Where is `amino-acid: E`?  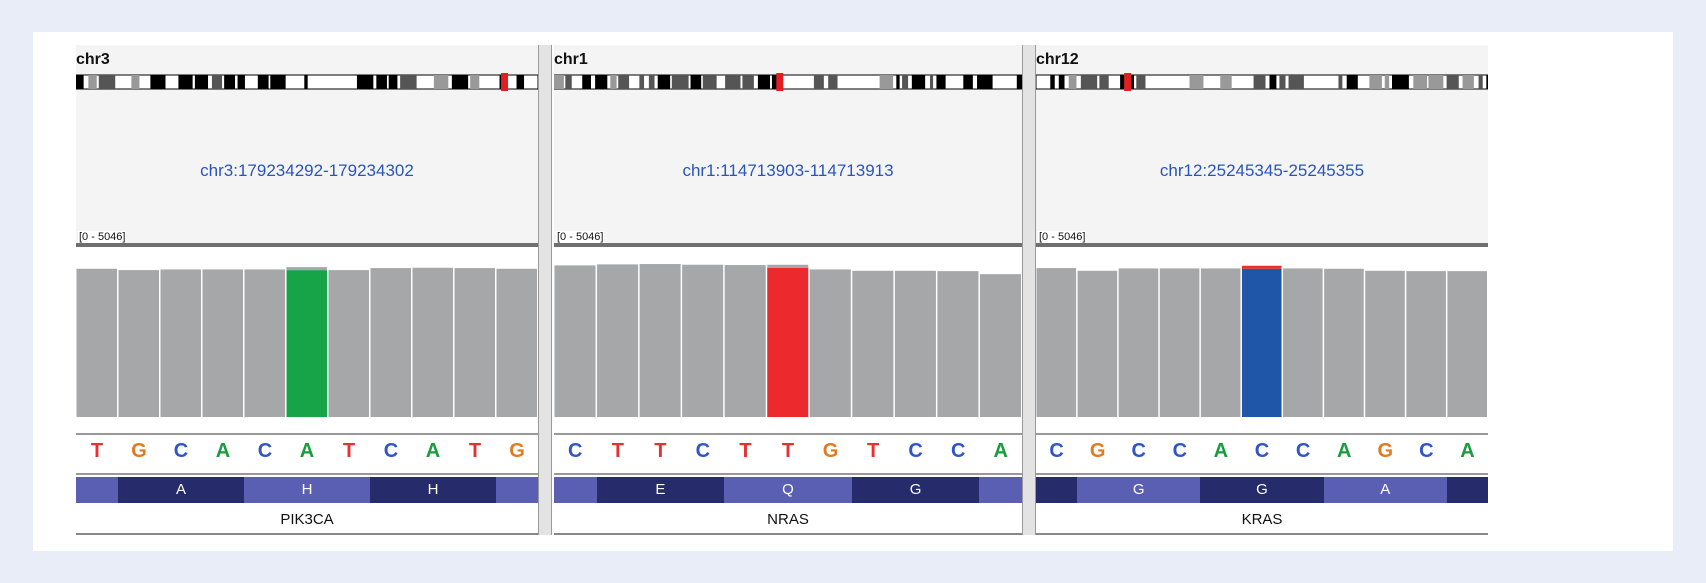 amino-acid: E is located at coordinates (660, 490).